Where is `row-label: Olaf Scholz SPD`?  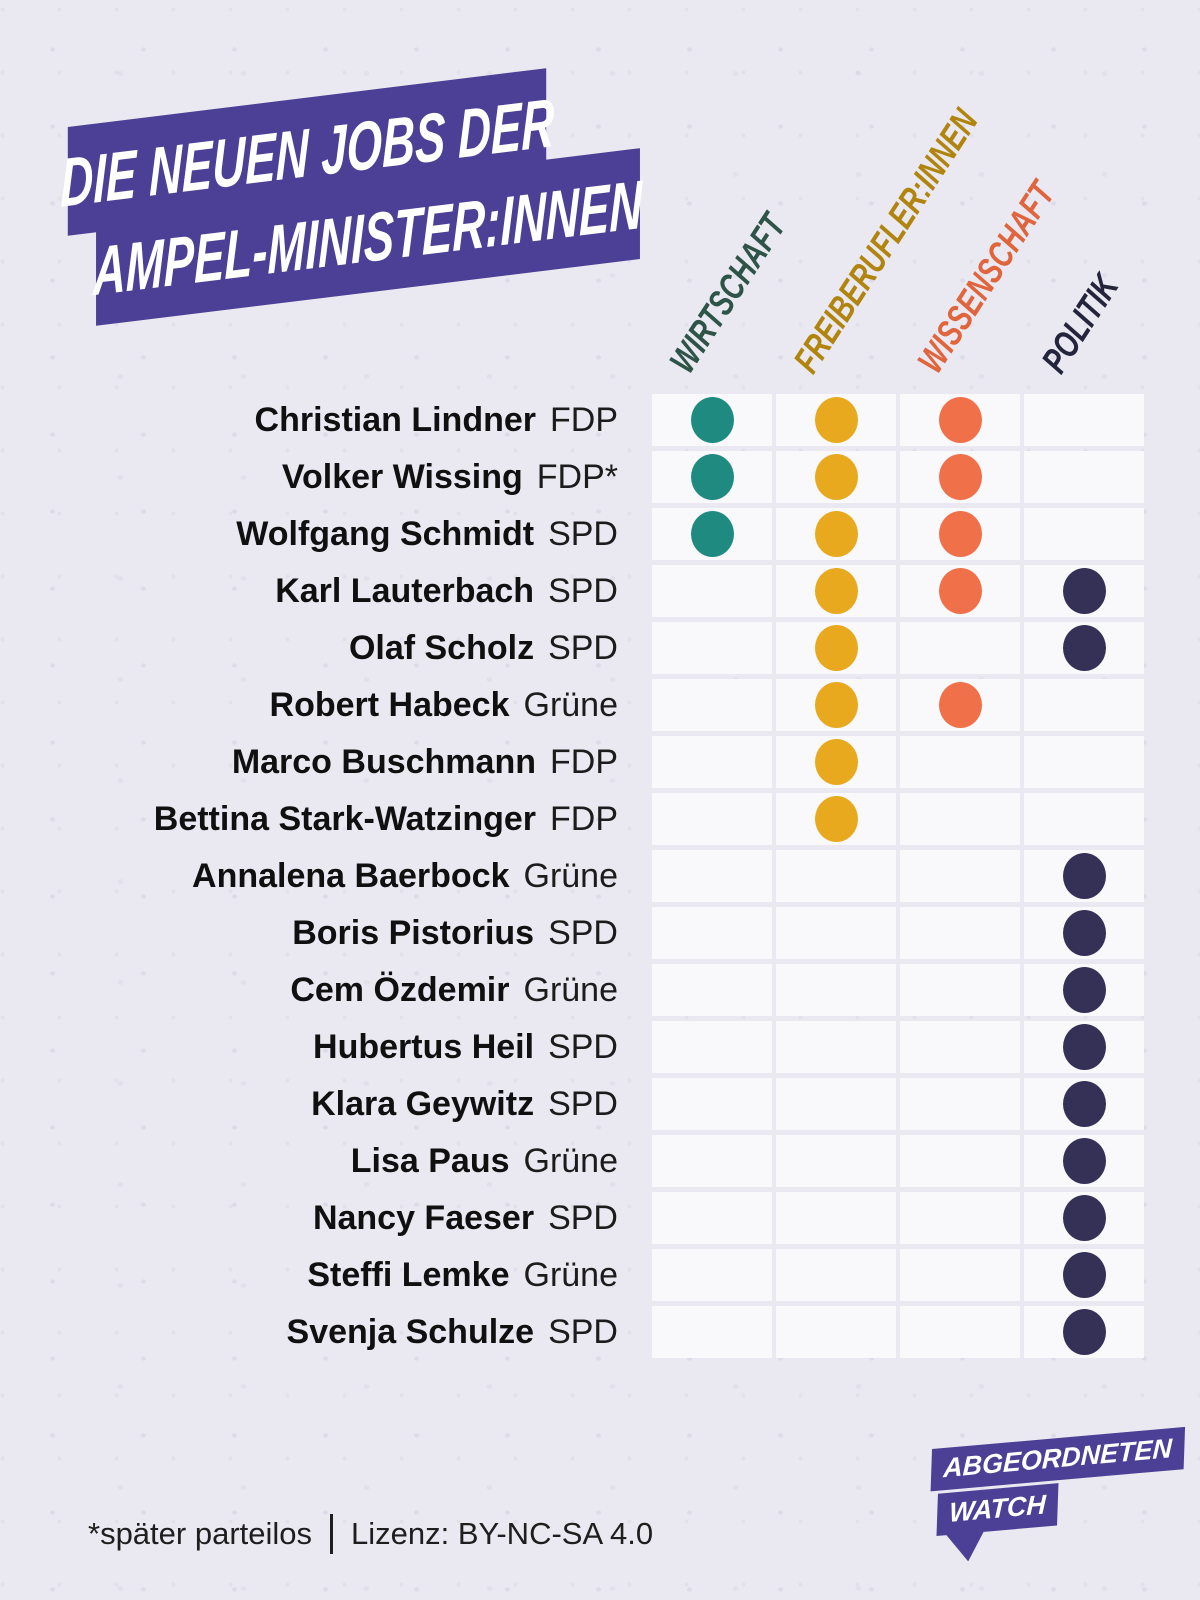 row-label: Olaf Scholz SPD is located at coordinates (309, 648).